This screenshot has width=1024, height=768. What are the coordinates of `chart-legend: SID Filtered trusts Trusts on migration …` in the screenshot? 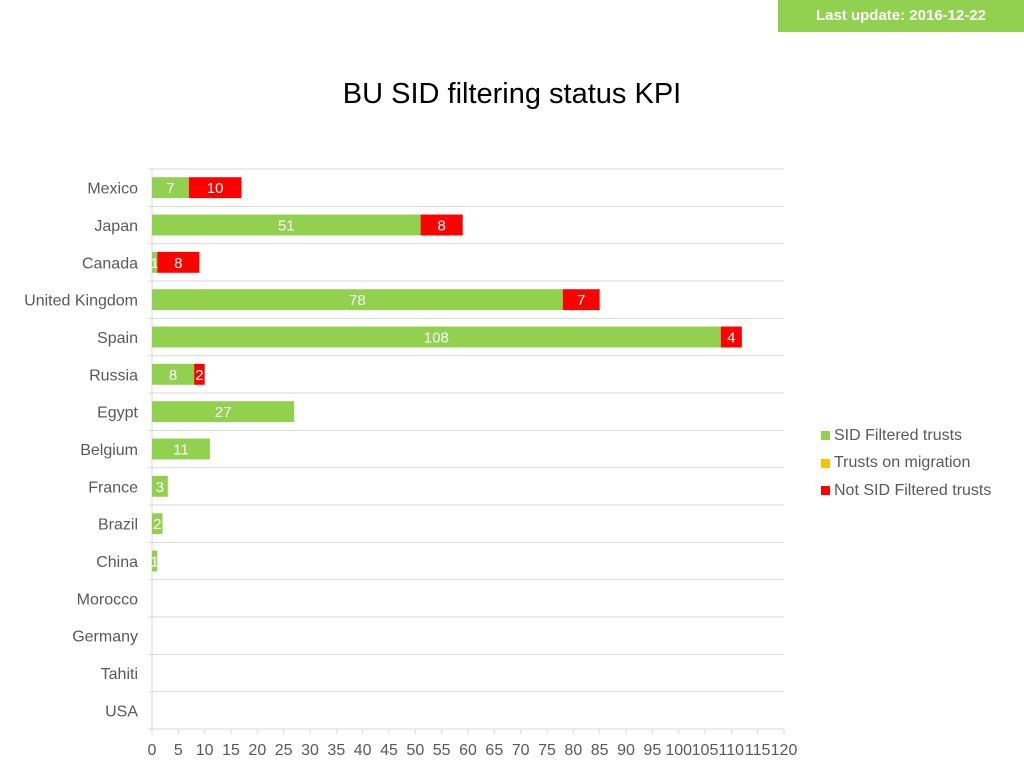 It's located at (906, 463).